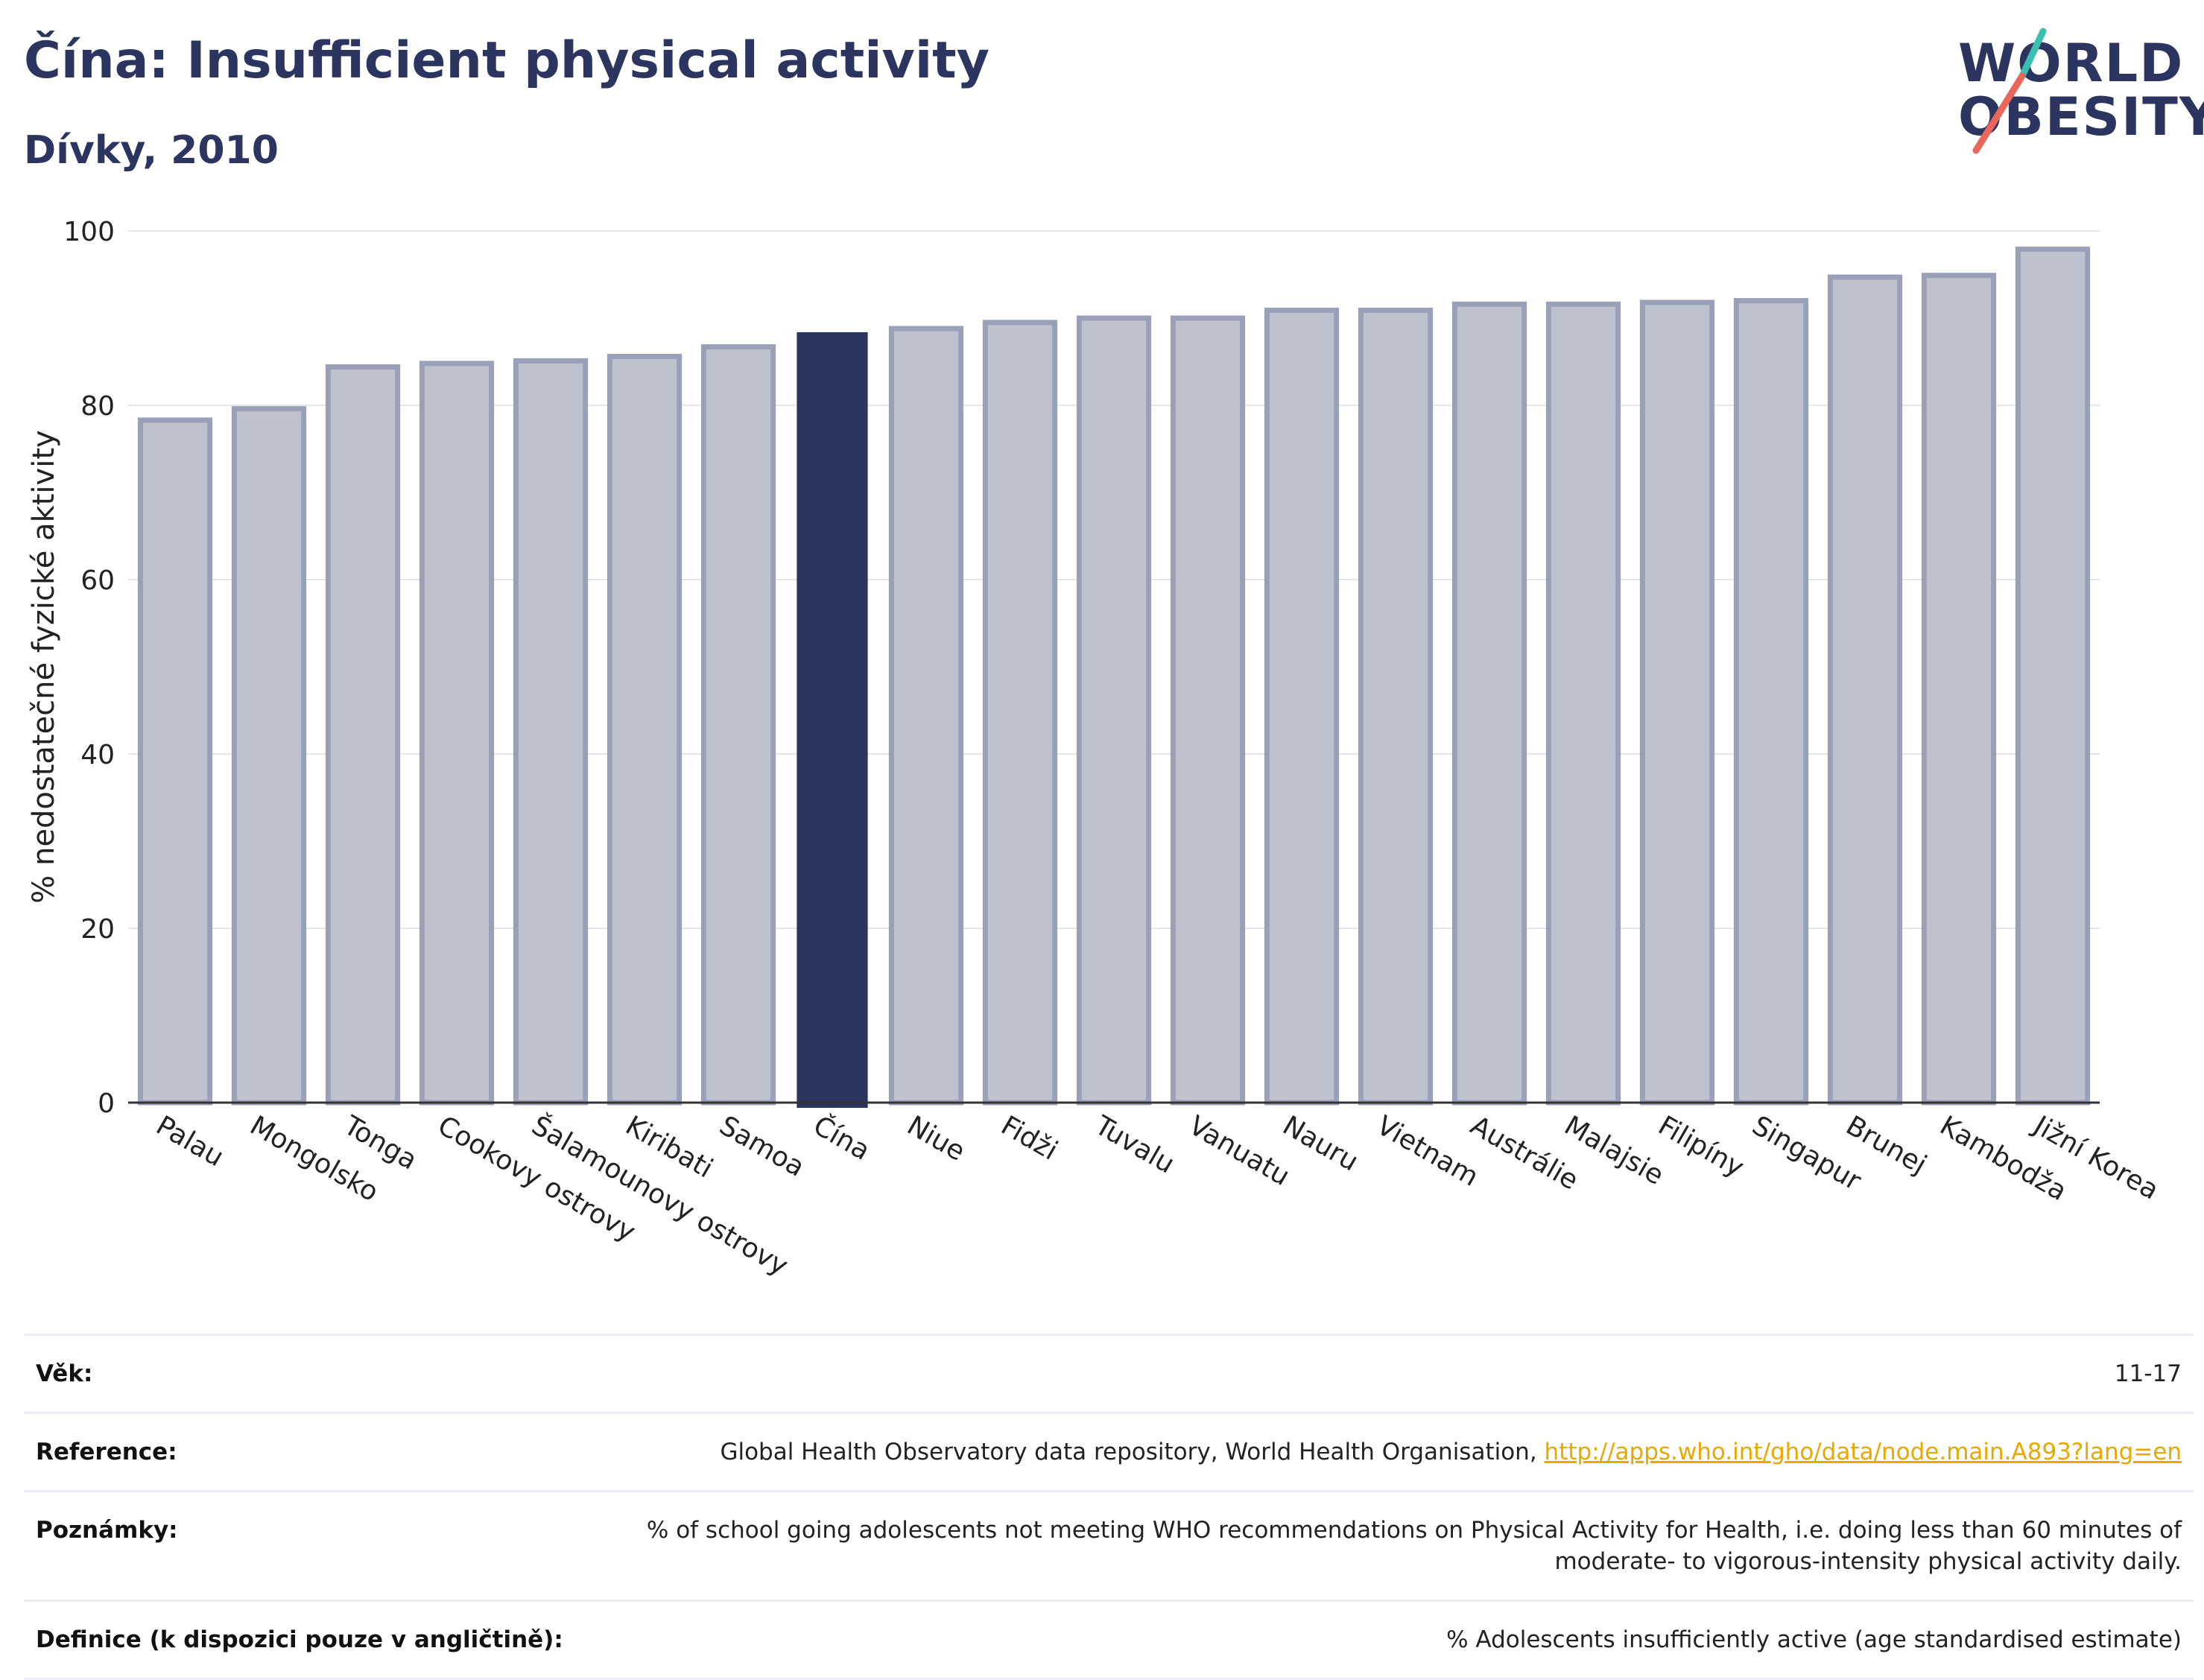  I want to click on reference-label: Reference:, so click(106, 1452).